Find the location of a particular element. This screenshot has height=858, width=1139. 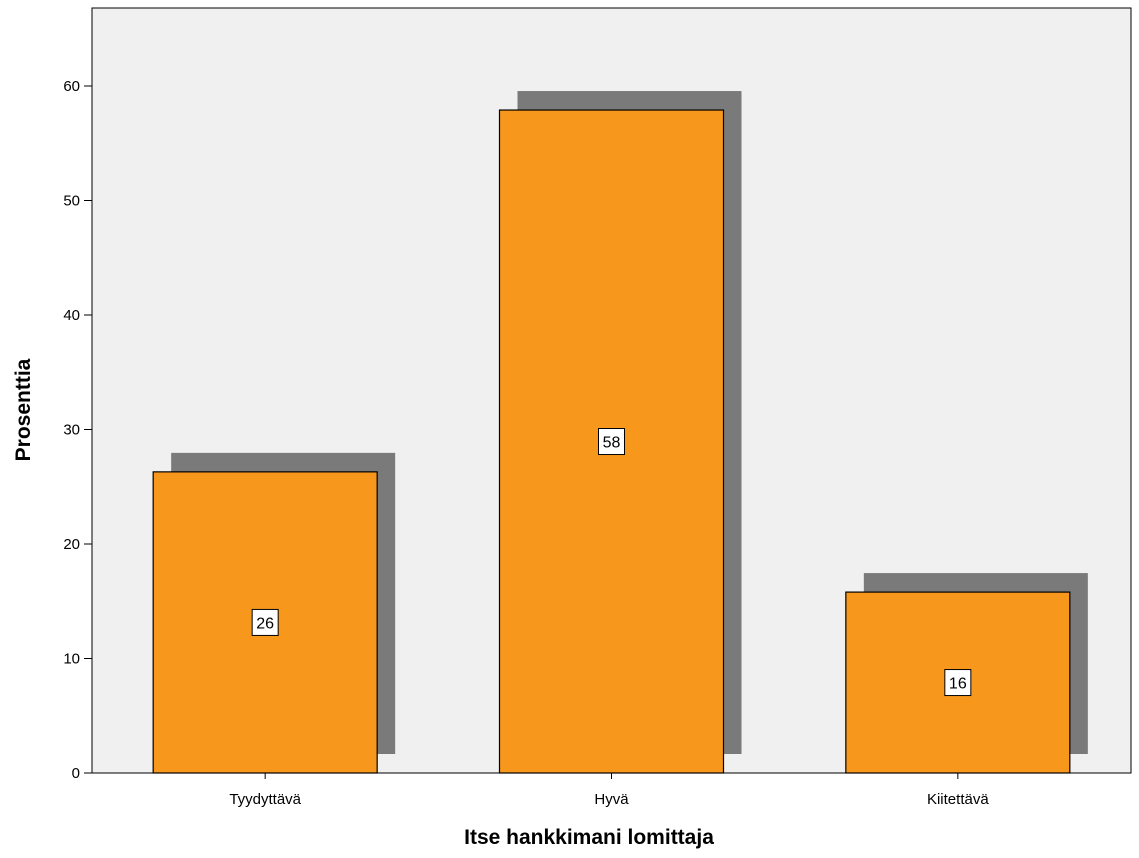

y-tick-label: 30 is located at coordinates (71, 430).